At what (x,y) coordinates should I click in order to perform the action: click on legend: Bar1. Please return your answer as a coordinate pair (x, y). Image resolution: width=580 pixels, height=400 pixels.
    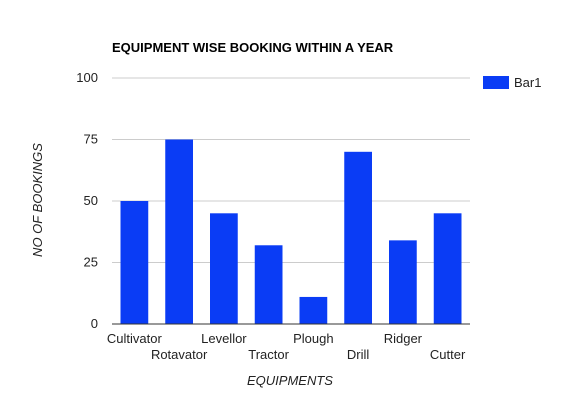
    Looking at the image, I should click on (512, 82).